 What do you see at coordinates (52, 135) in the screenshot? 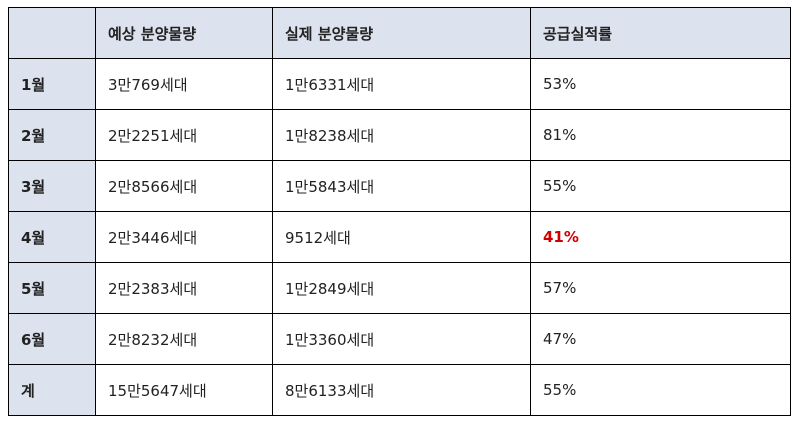
I see `row-label: 2월` at bounding box center [52, 135].